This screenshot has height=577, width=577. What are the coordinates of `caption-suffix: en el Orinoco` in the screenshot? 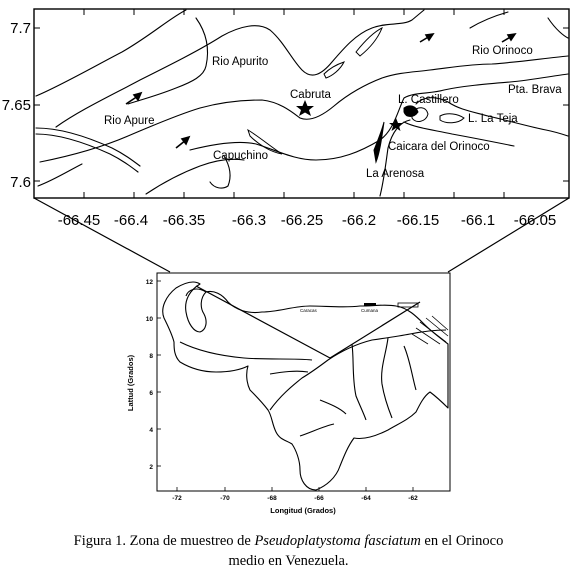 It's located at (462, 541).